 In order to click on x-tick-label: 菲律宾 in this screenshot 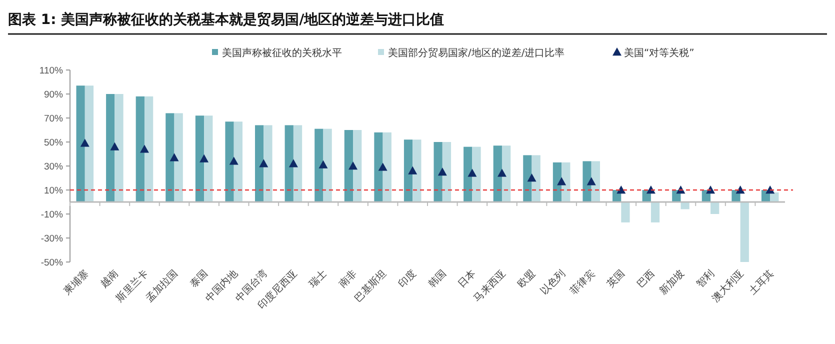, I will do `click(583, 283)`.